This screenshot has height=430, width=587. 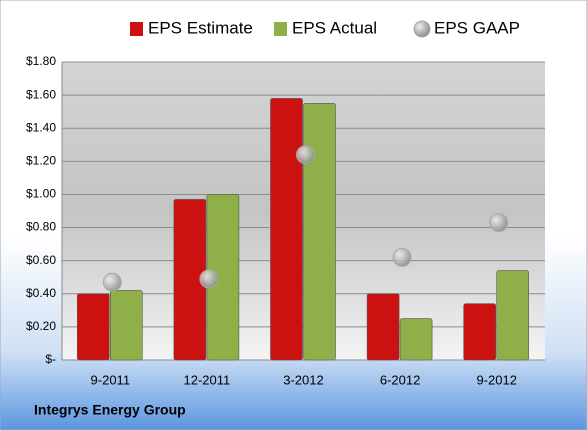 What do you see at coordinates (41, 194) in the screenshot?
I see `y-tick-label: $1.00` at bounding box center [41, 194].